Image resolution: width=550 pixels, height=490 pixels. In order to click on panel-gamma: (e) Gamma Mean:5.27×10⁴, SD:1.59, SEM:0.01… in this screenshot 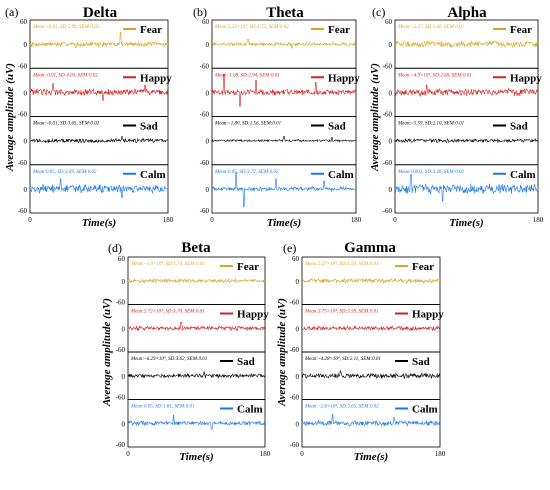, I will do `click(361, 351)`.